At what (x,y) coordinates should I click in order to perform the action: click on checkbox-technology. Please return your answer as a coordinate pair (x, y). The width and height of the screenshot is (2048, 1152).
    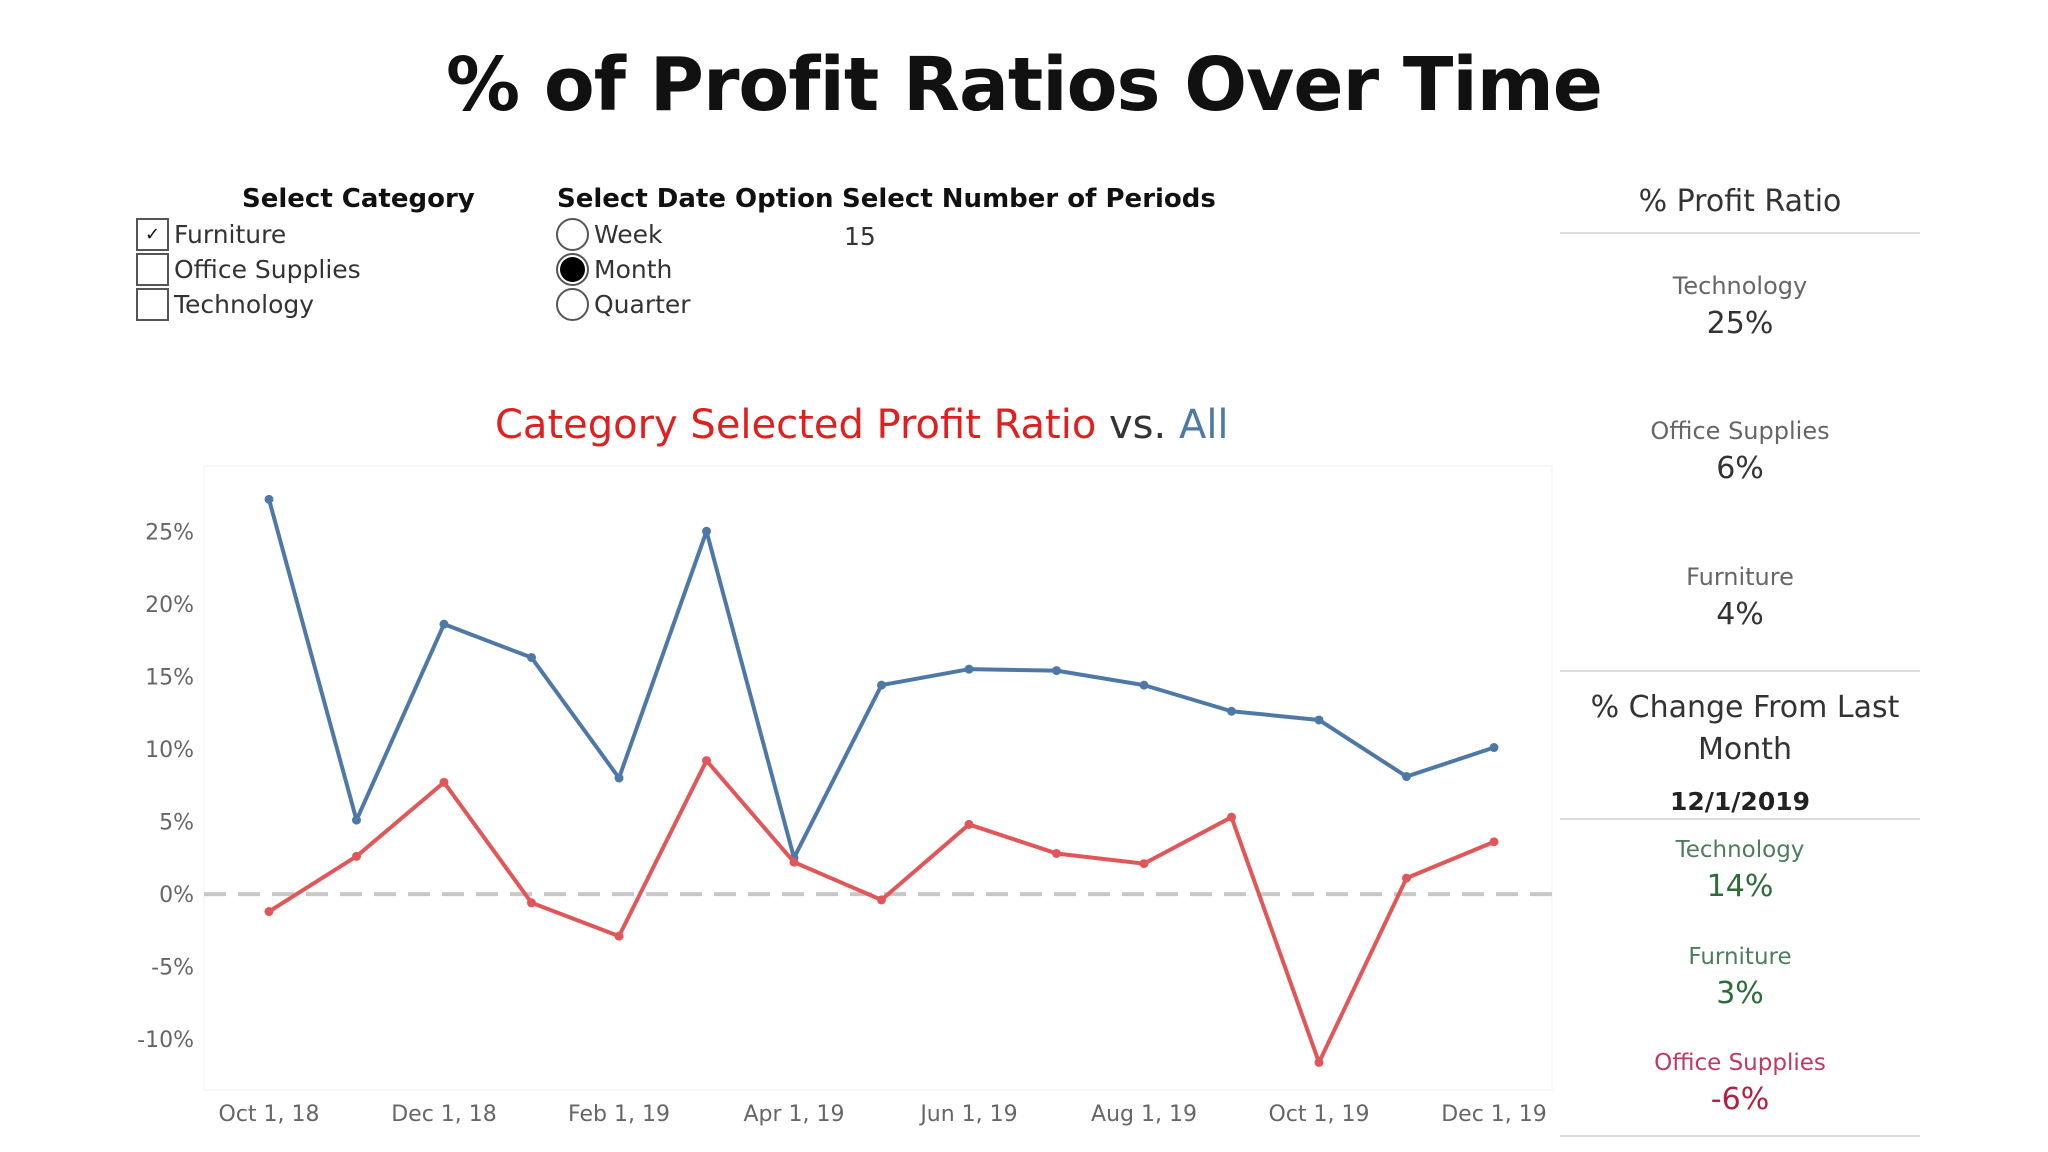
    Looking at the image, I should click on (152, 304).